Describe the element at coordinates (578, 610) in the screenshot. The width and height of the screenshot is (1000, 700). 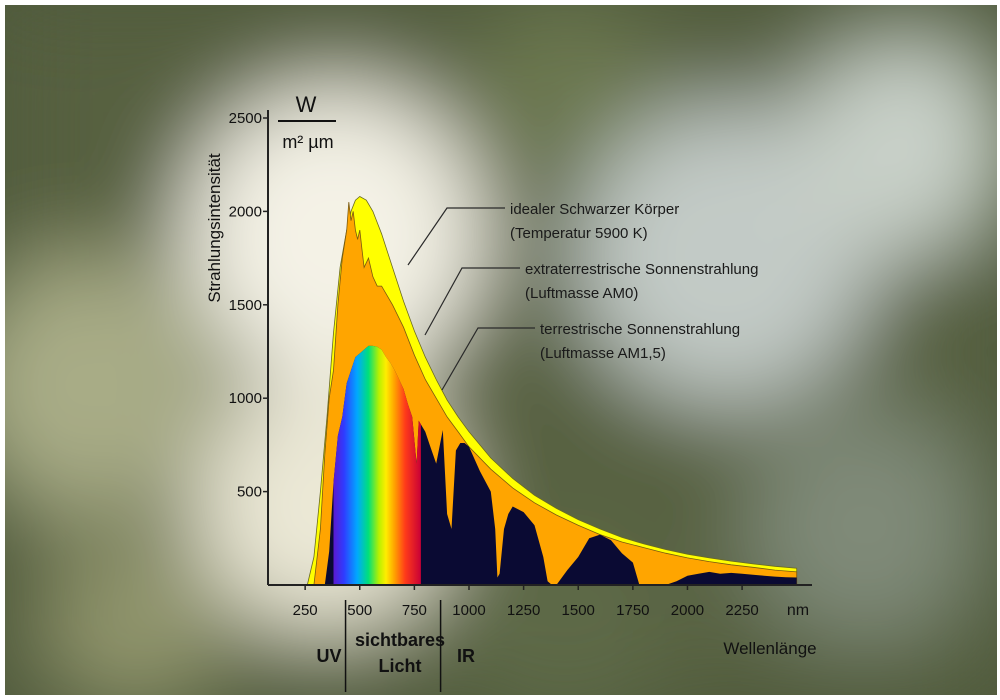
I see `x-tick-label: 1500` at that location.